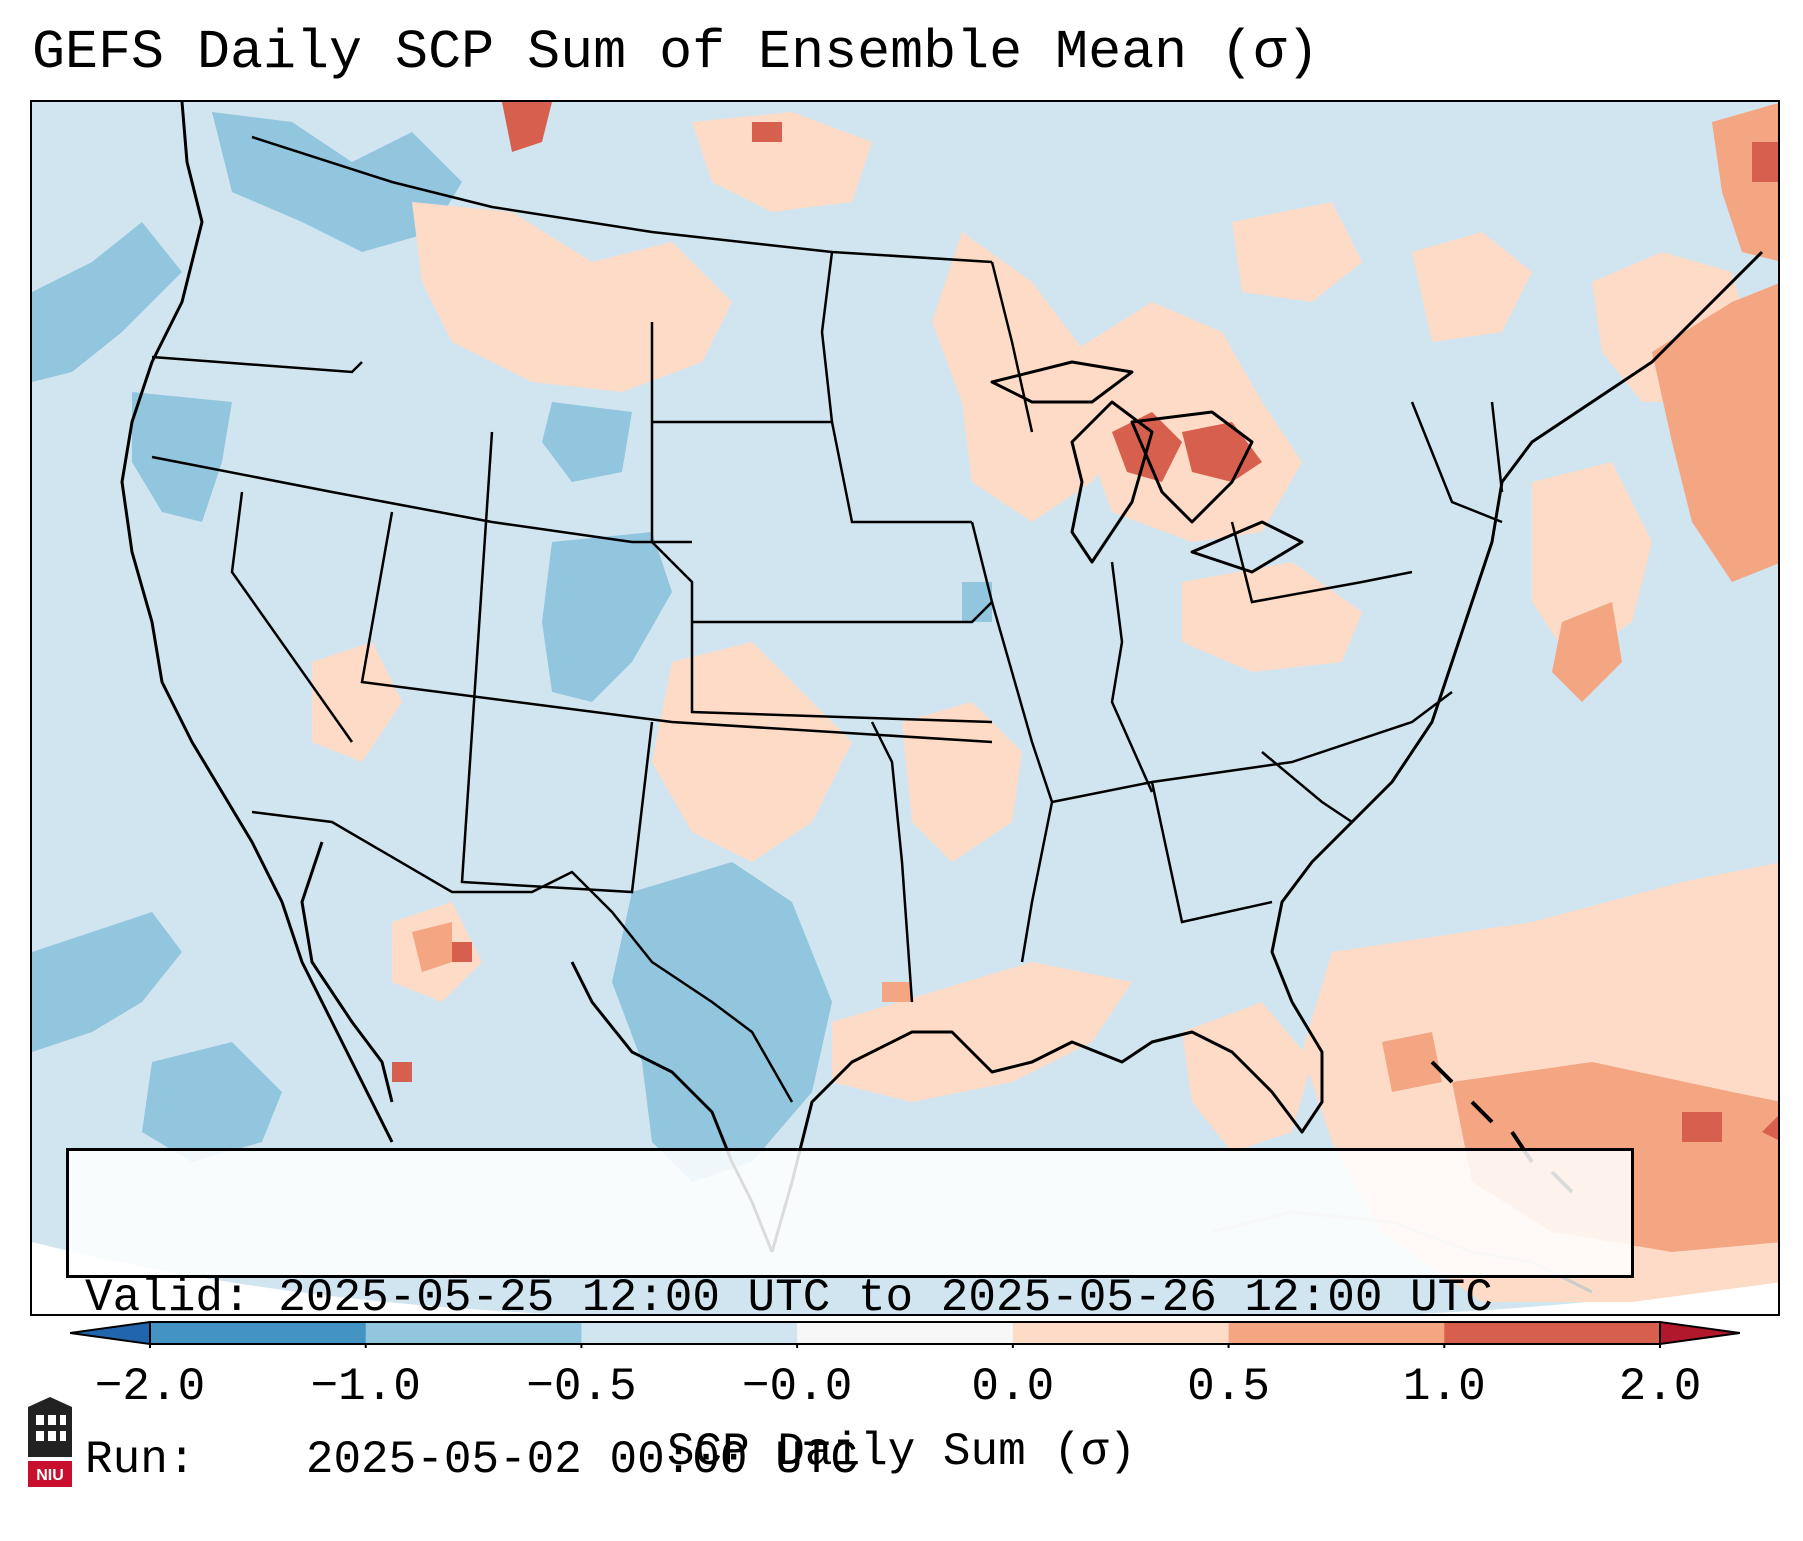 The image size is (1803, 1541). I want to click on svg-text: NIU, so click(50, 1475).